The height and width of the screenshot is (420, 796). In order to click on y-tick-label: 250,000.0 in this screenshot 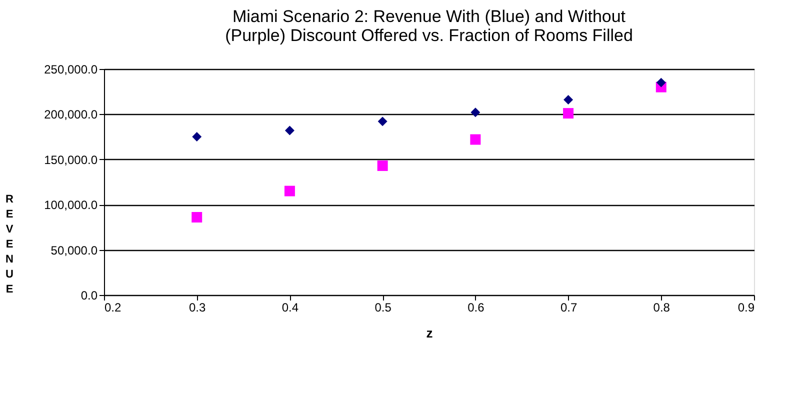, I will do `click(71, 69)`.